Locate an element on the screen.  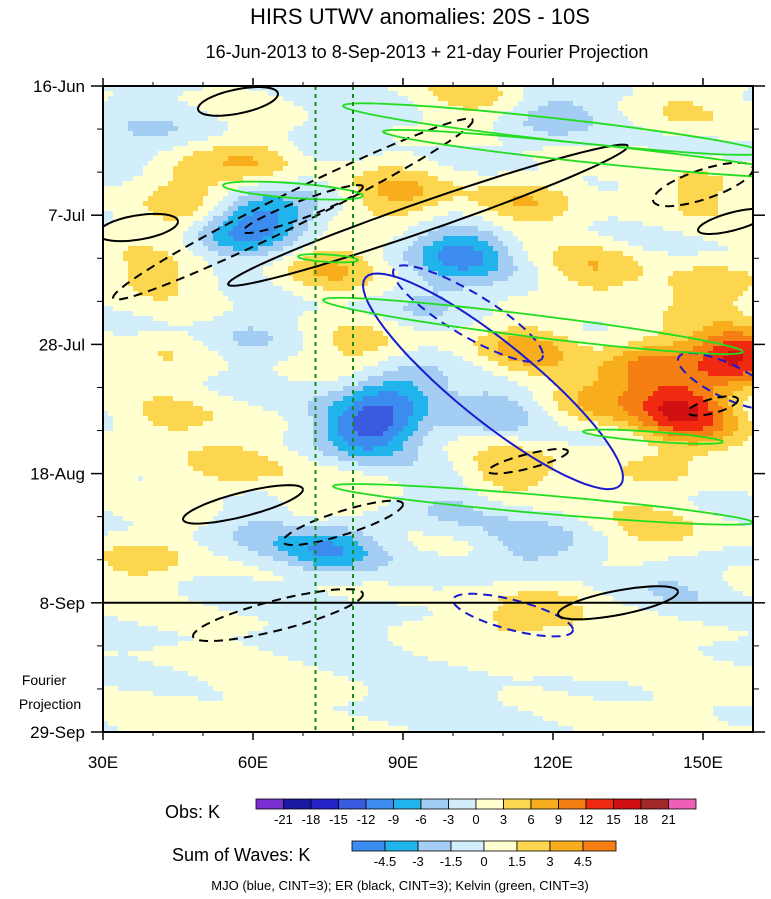
waves-colorbar-label: Sum of Waves: K is located at coordinates (241, 855).